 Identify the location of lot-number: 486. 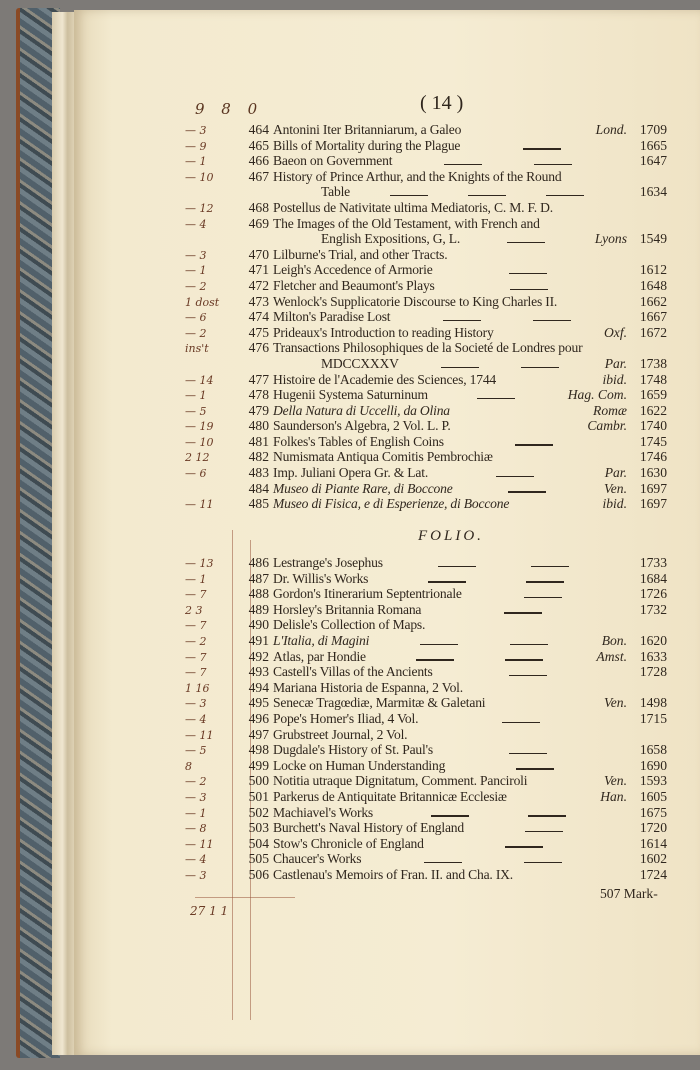
(258, 562).